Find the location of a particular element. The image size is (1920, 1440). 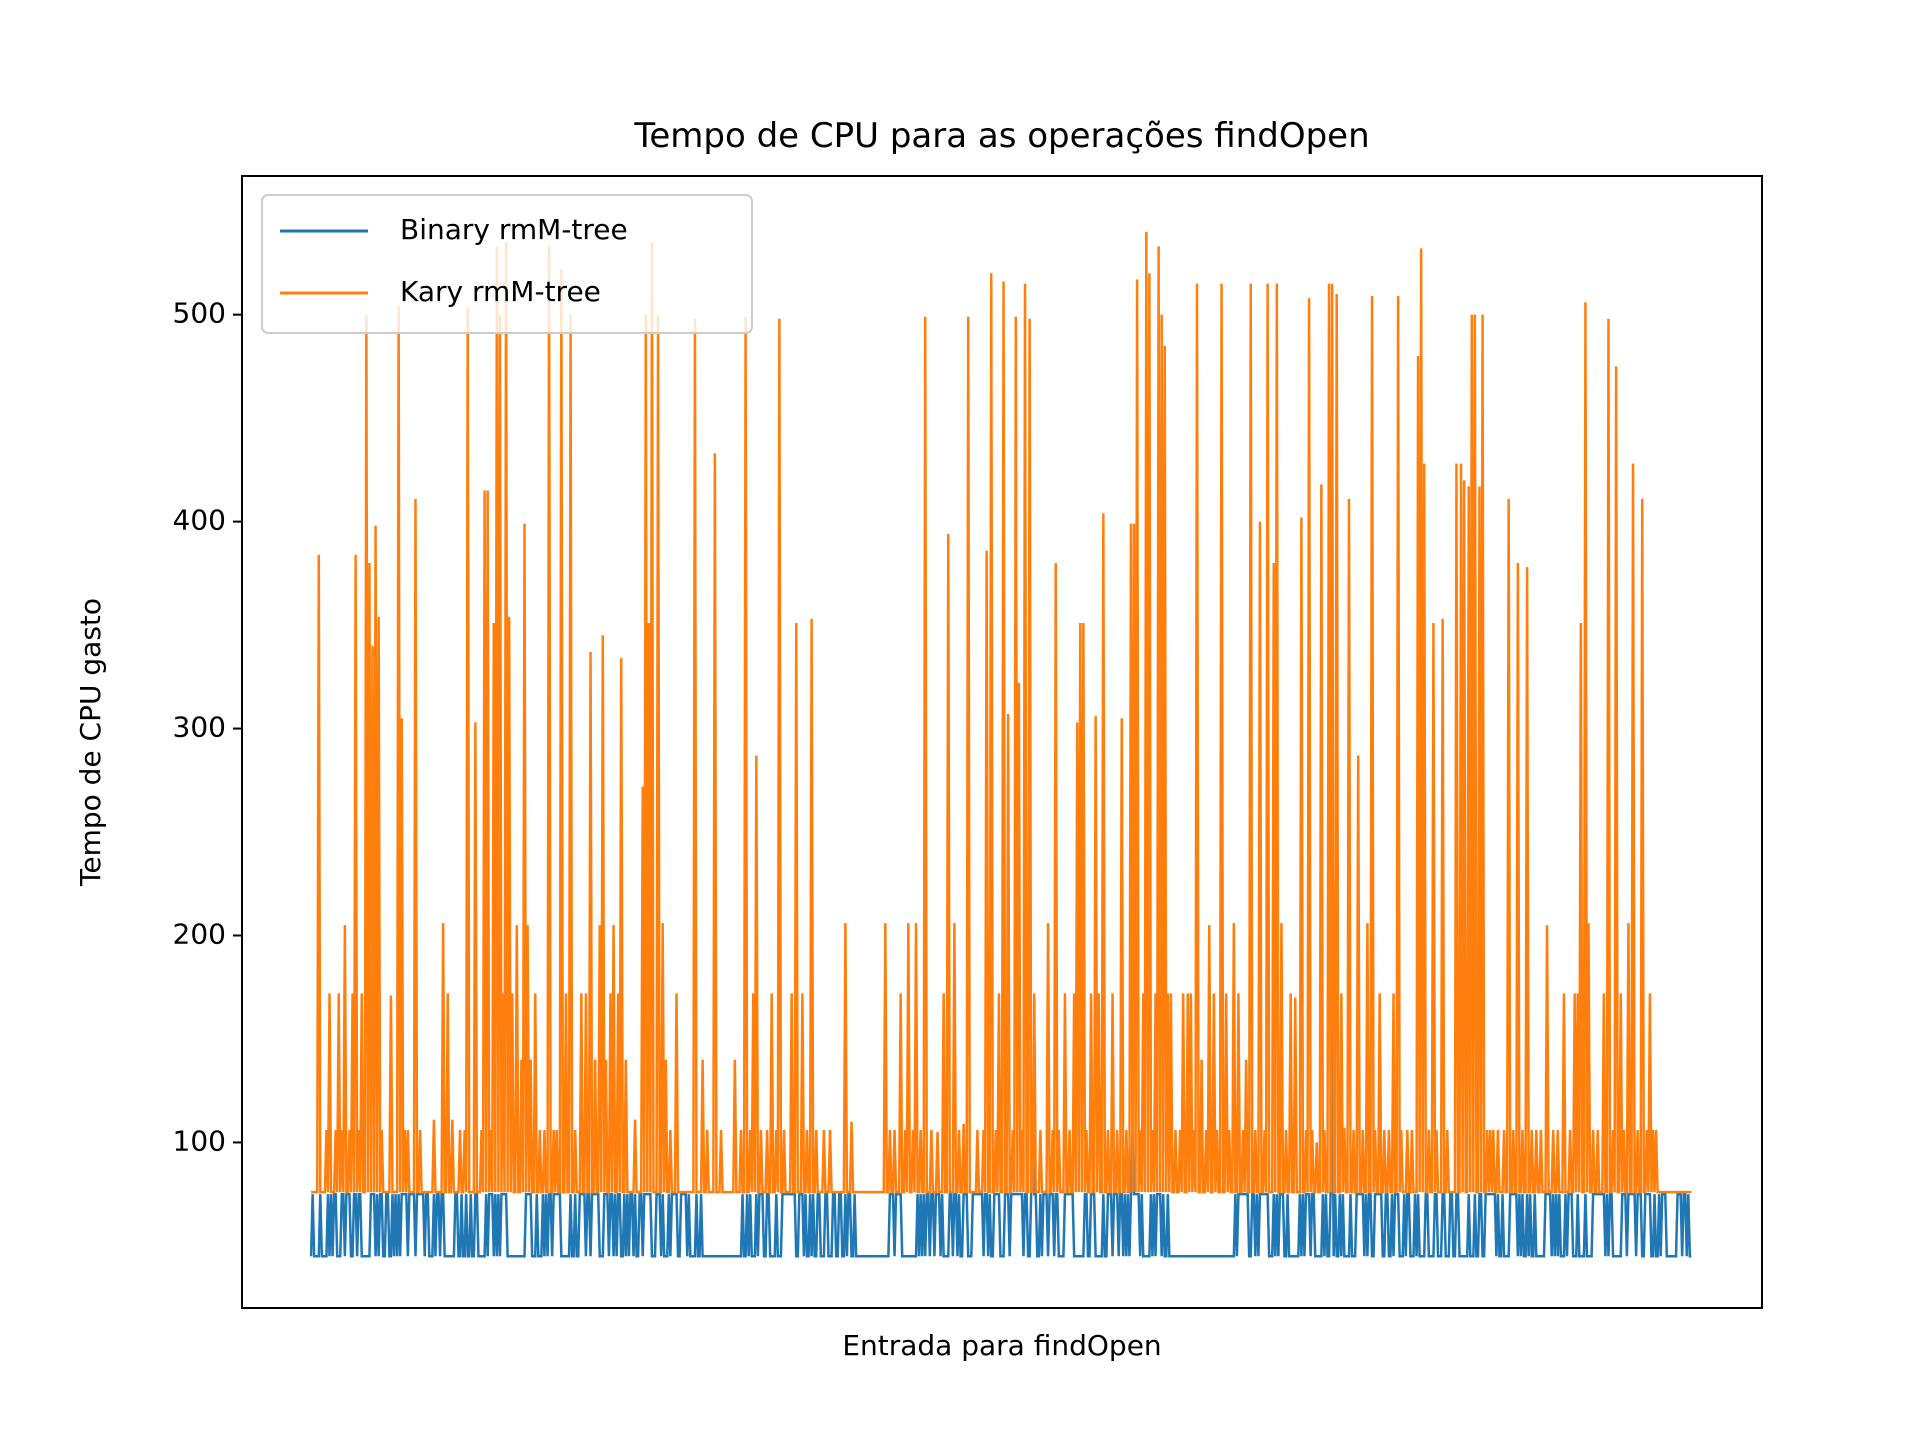

y-tick-label: 200 is located at coordinates (199, 933).